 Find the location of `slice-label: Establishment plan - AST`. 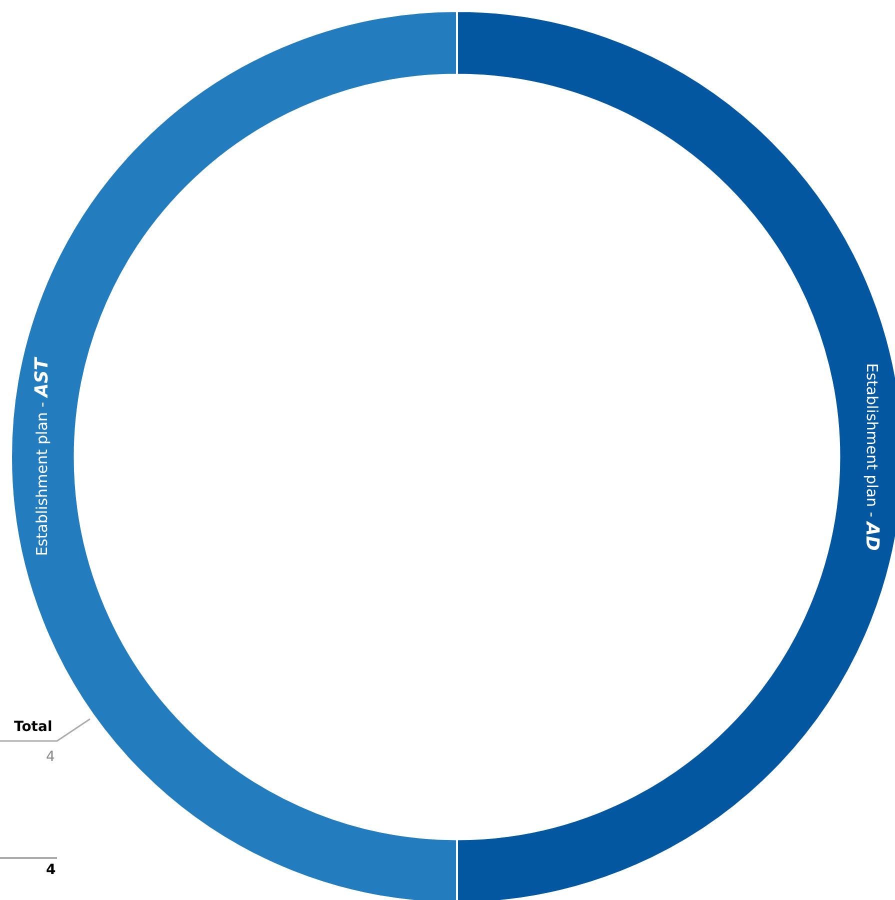

slice-label: Establishment plan - AST is located at coordinates (42, 456).